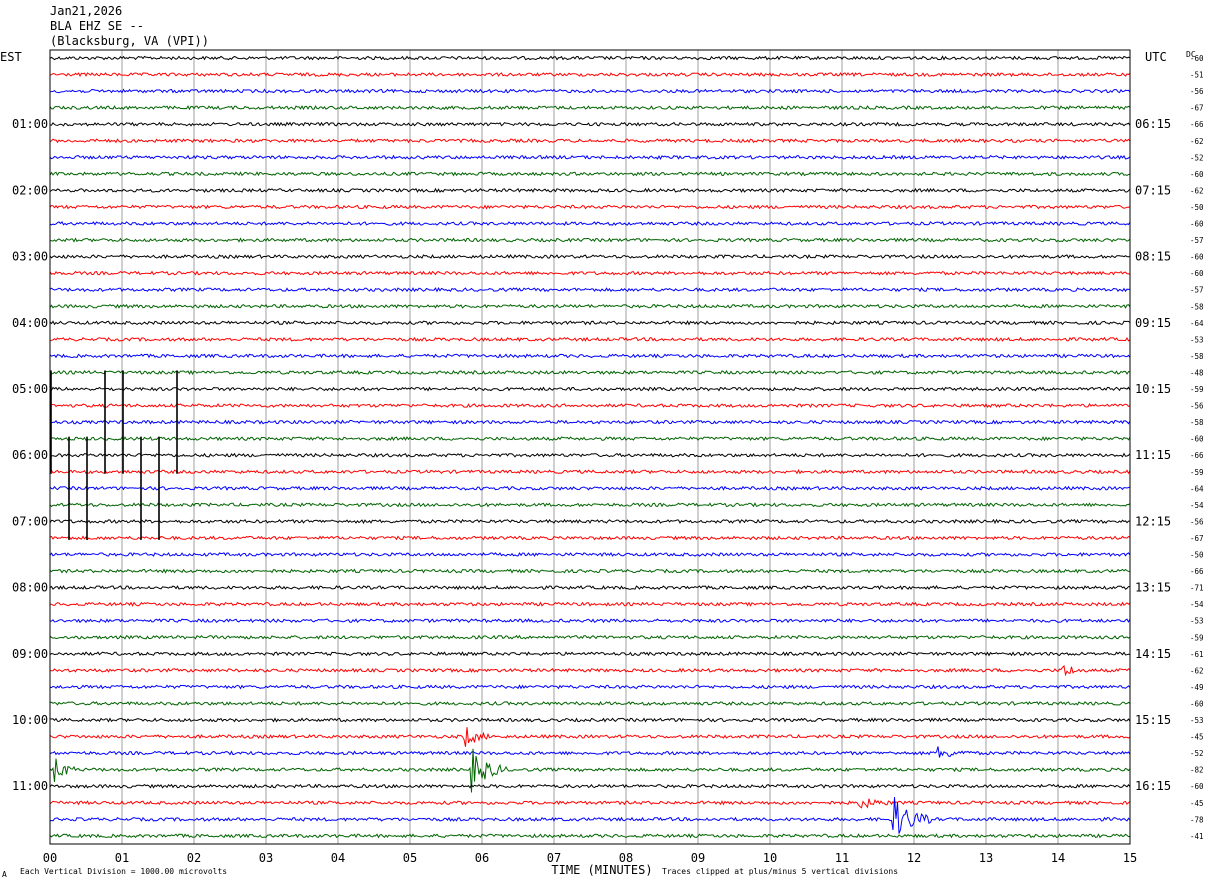 The width and height of the screenshot is (1210, 886). Describe the element at coordinates (1197, 604) in the screenshot. I see `dc-offset-label: -54` at that location.